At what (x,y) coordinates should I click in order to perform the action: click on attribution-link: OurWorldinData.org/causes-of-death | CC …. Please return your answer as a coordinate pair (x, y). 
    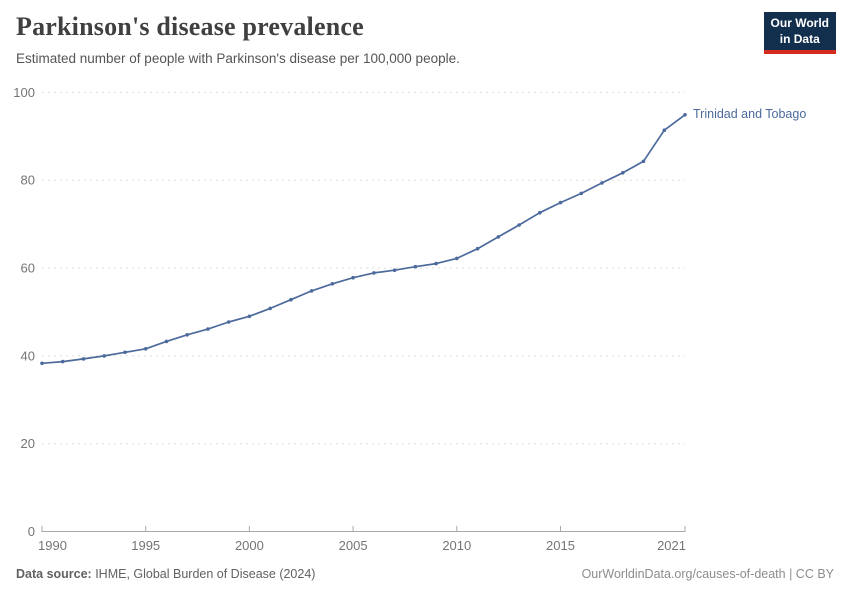
    Looking at the image, I should click on (707, 574).